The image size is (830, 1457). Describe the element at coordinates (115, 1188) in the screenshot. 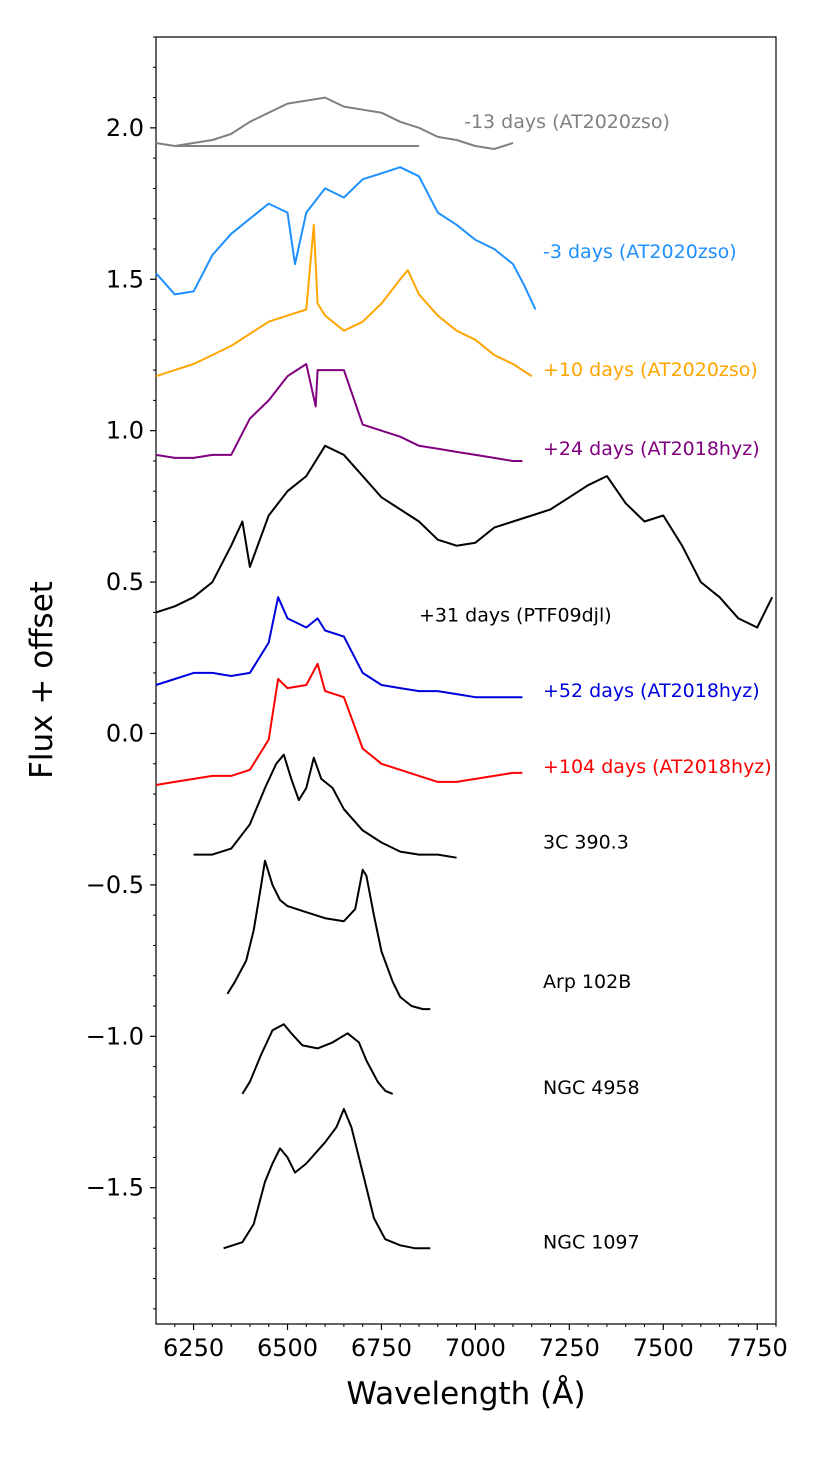

I see `y-tick-label: −1.5` at that location.